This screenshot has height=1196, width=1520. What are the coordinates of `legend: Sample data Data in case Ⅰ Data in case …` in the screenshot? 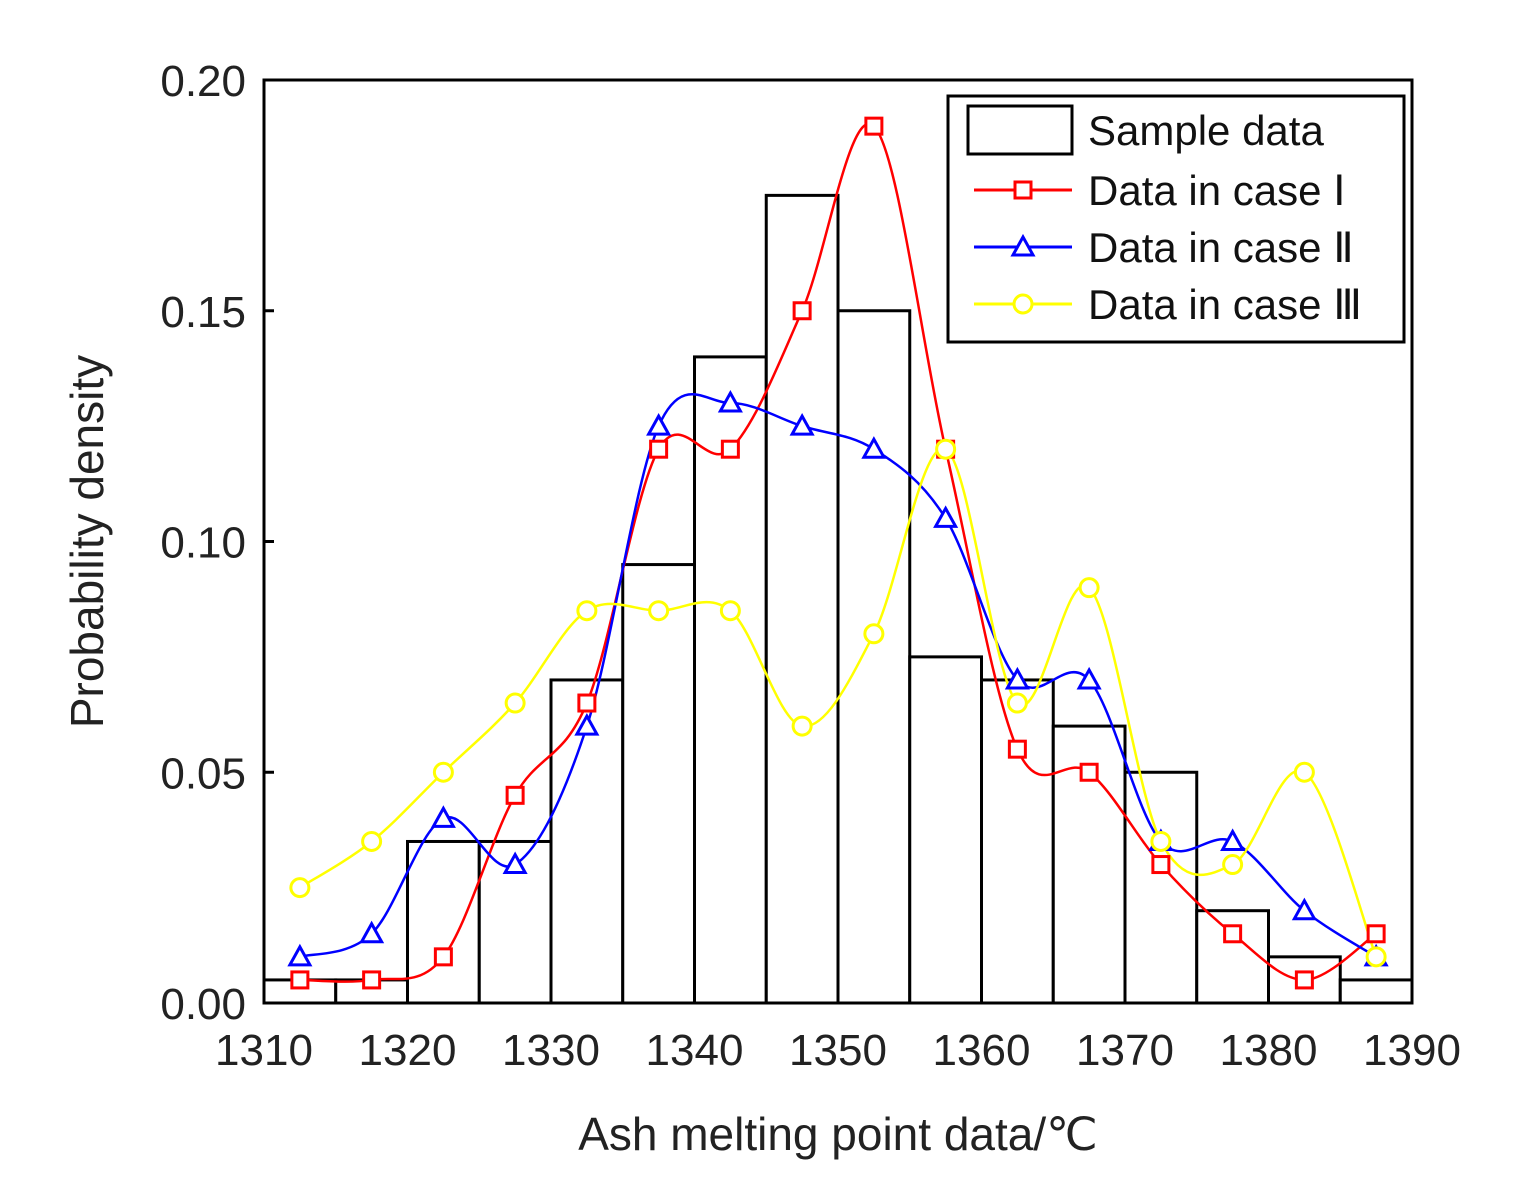 It's located at (1176, 219).